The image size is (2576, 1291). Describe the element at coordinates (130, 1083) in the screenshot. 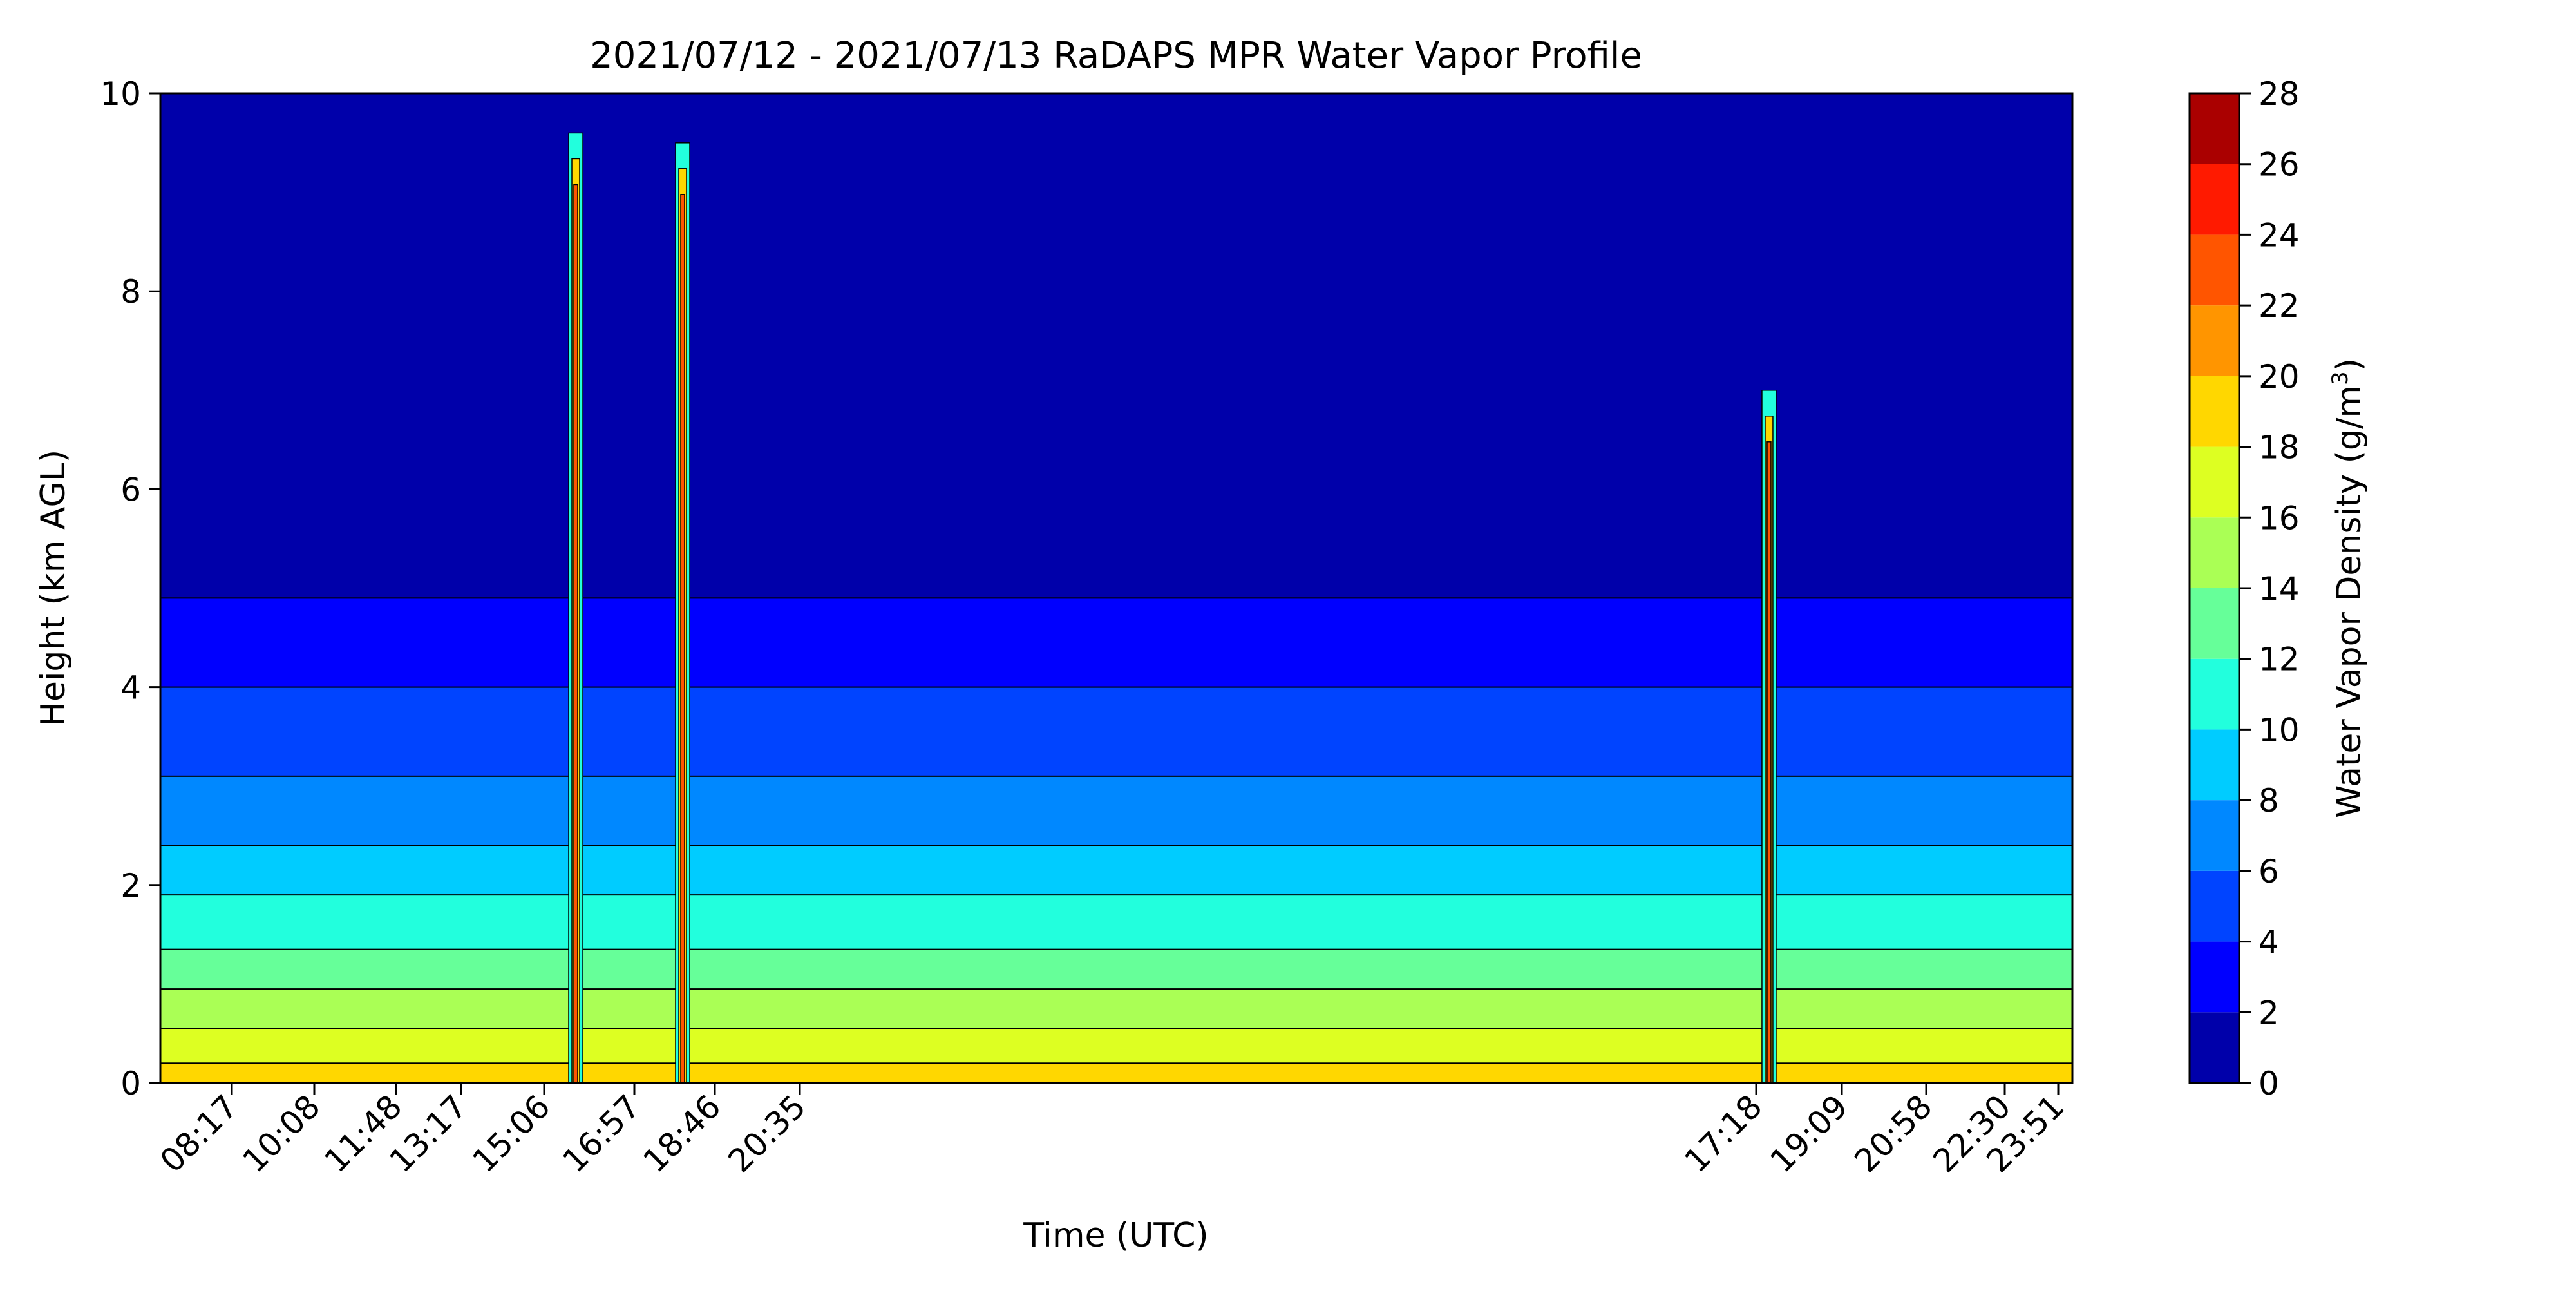

I see `y-tick-label-0: 0` at that location.